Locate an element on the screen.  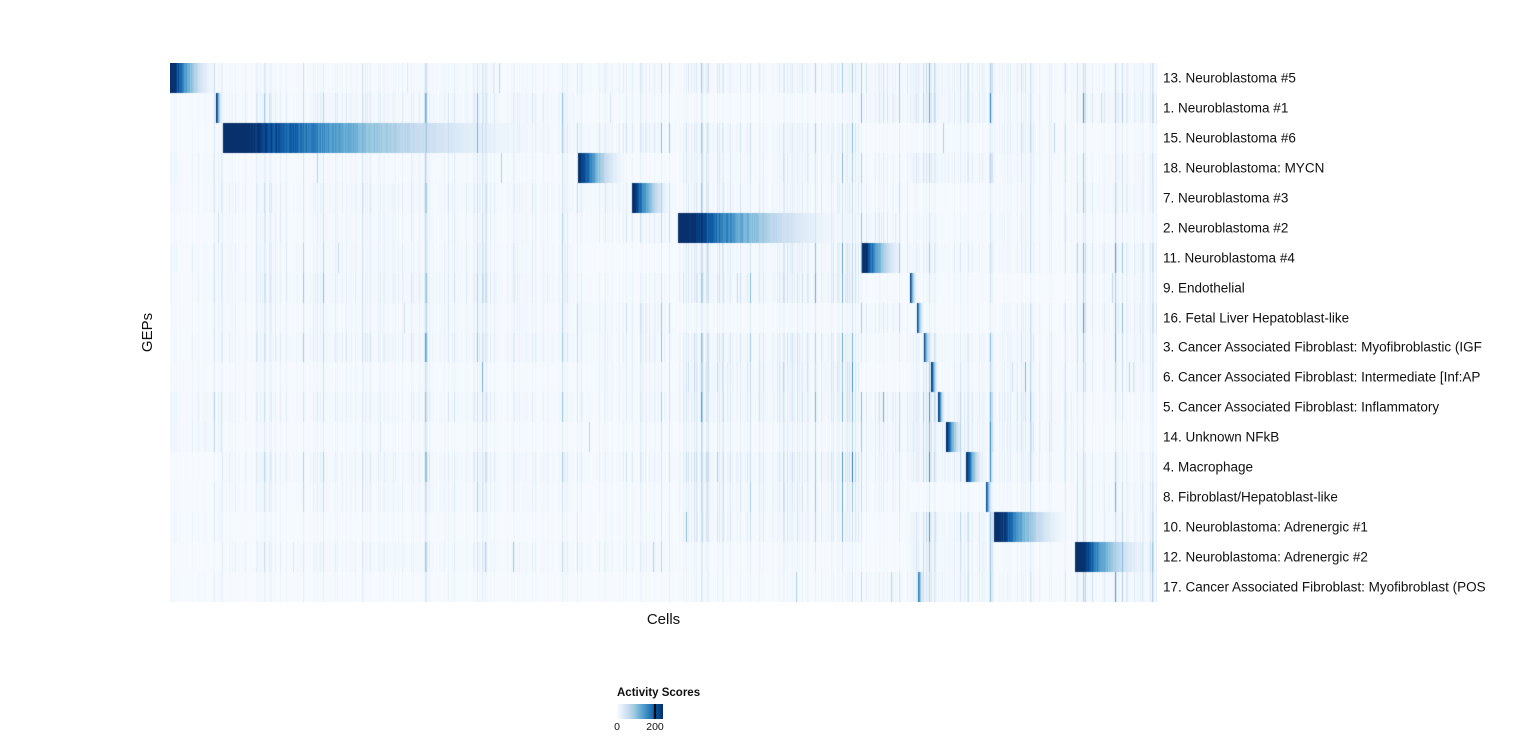
row-label: 16. Fetal Liver Hepatoblast-like is located at coordinates (1256, 318).